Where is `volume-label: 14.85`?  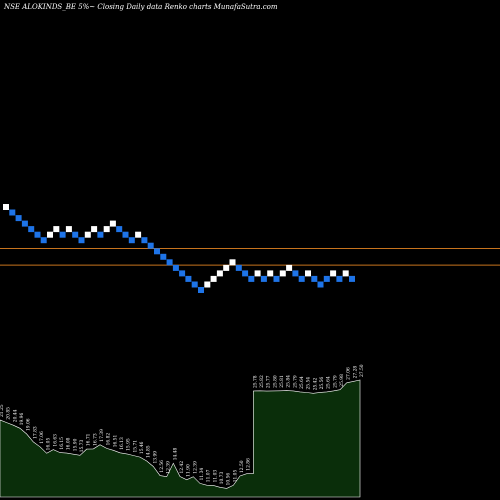 volume-label: 14.85 is located at coordinates (149, 451).